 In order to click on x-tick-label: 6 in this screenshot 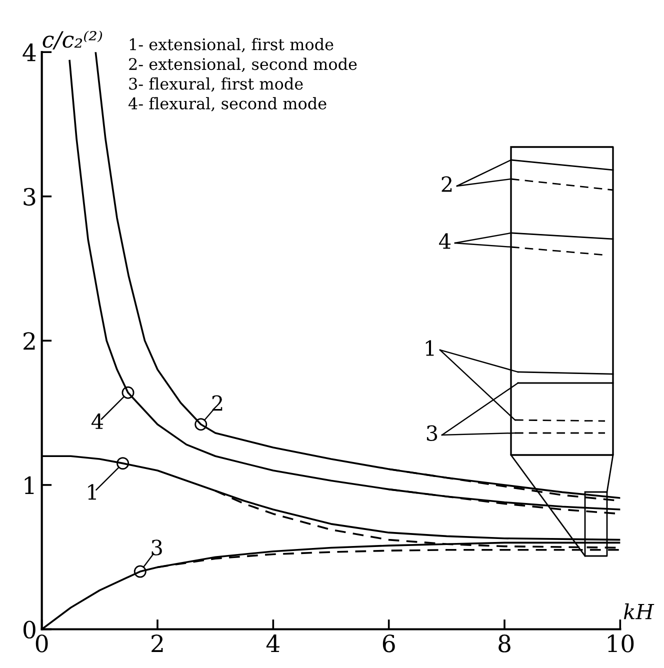, I will do `click(388, 643)`.